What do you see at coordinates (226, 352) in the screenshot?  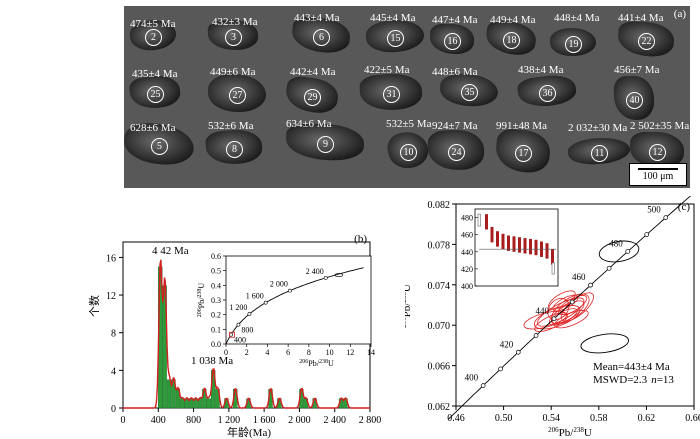 I see `inset-x-tick-label: 0` at bounding box center [226, 352].